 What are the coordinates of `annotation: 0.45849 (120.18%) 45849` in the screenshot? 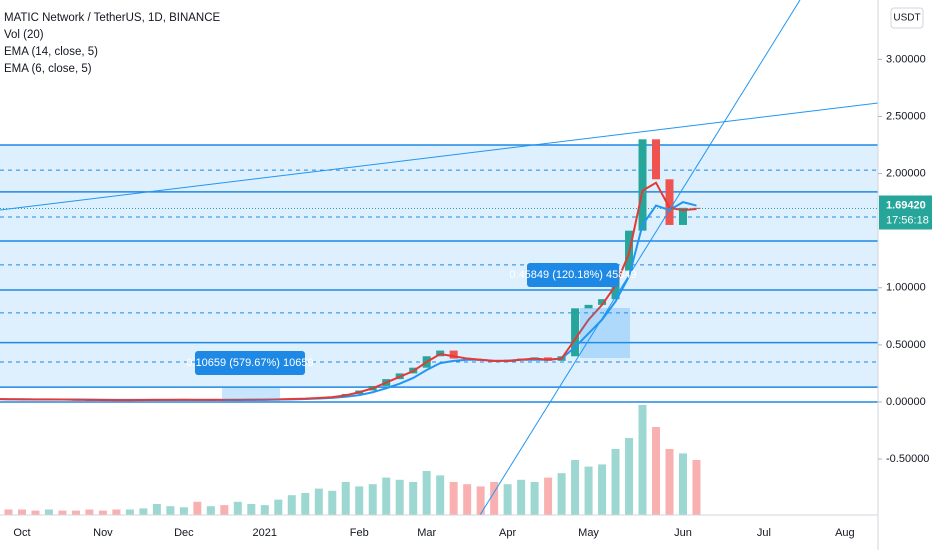 It's located at (572, 275).